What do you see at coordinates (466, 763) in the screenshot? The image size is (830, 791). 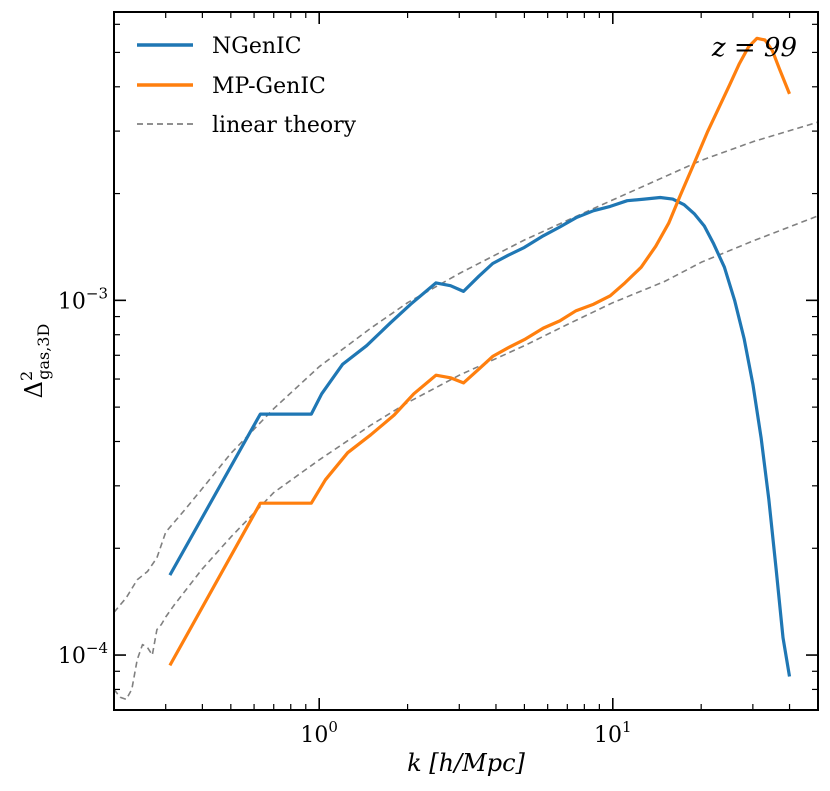 I see `x-axis-label: k [h/Mpc]` at bounding box center [466, 763].